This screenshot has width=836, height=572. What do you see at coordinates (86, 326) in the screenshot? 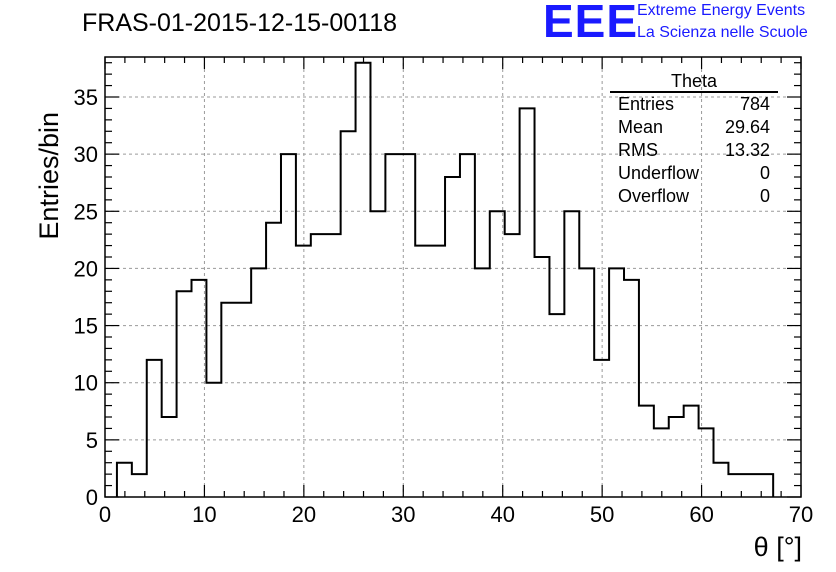
I see `y-tick-label: 15` at bounding box center [86, 326].